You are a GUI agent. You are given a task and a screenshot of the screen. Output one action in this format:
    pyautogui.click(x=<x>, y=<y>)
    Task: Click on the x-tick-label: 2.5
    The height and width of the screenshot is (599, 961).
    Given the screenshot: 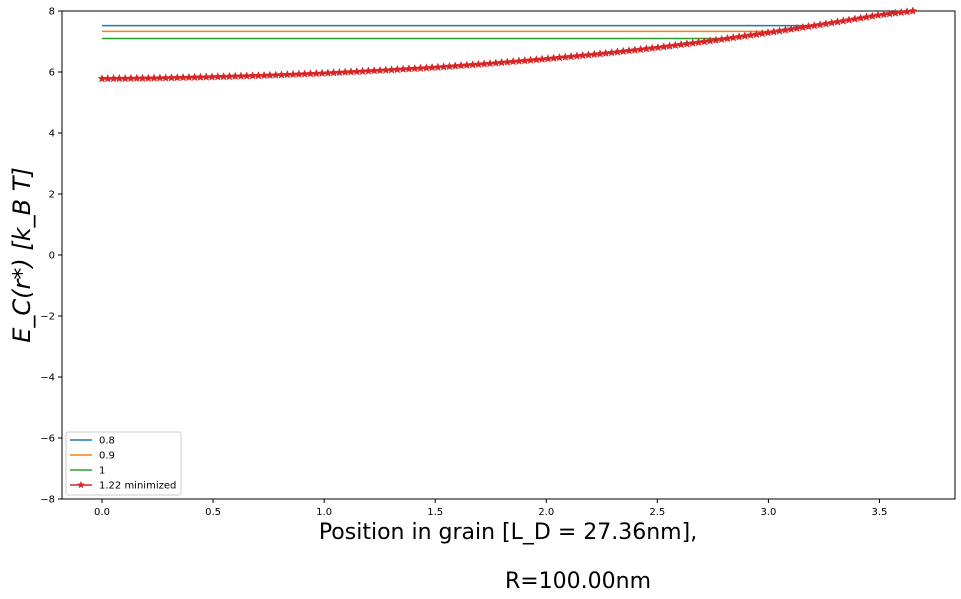 What is the action you would take?
    pyautogui.click(x=657, y=512)
    